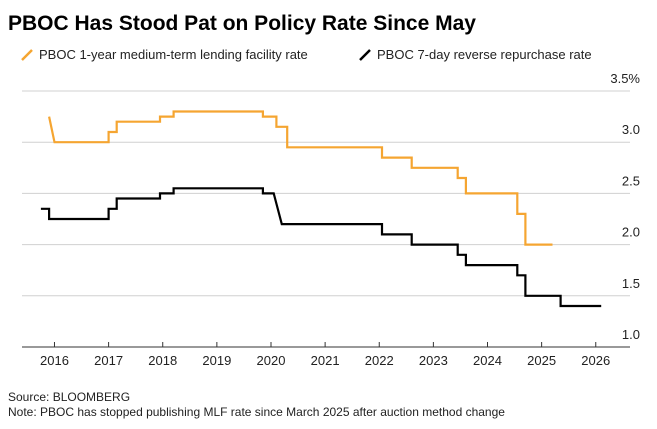 This screenshot has height=429, width=657. What do you see at coordinates (325, 360) in the screenshot?
I see `x-tick-label: 2021` at bounding box center [325, 360].